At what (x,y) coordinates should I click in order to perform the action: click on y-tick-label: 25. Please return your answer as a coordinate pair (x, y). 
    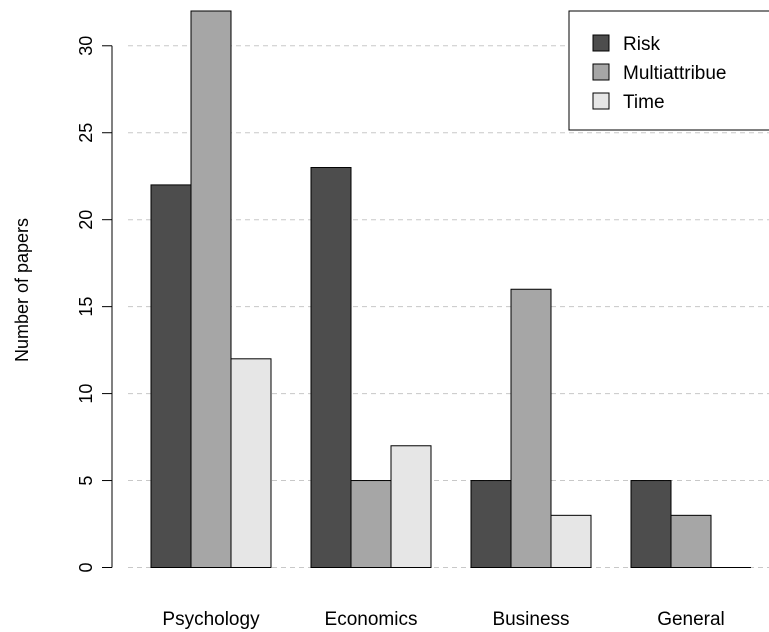
    Looking at the image, I should click on (86, 133).